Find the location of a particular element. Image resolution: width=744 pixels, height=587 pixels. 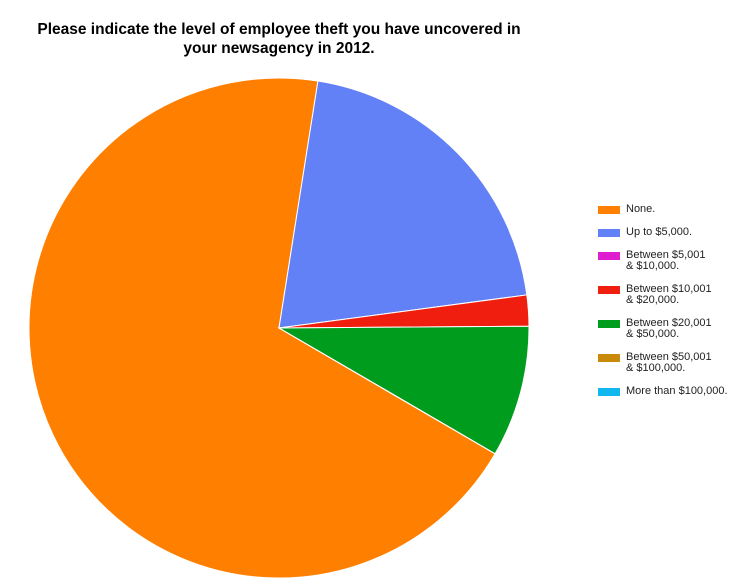

legend-item: Between $50,001 & $100,000. is located at coordinates (663, 363).